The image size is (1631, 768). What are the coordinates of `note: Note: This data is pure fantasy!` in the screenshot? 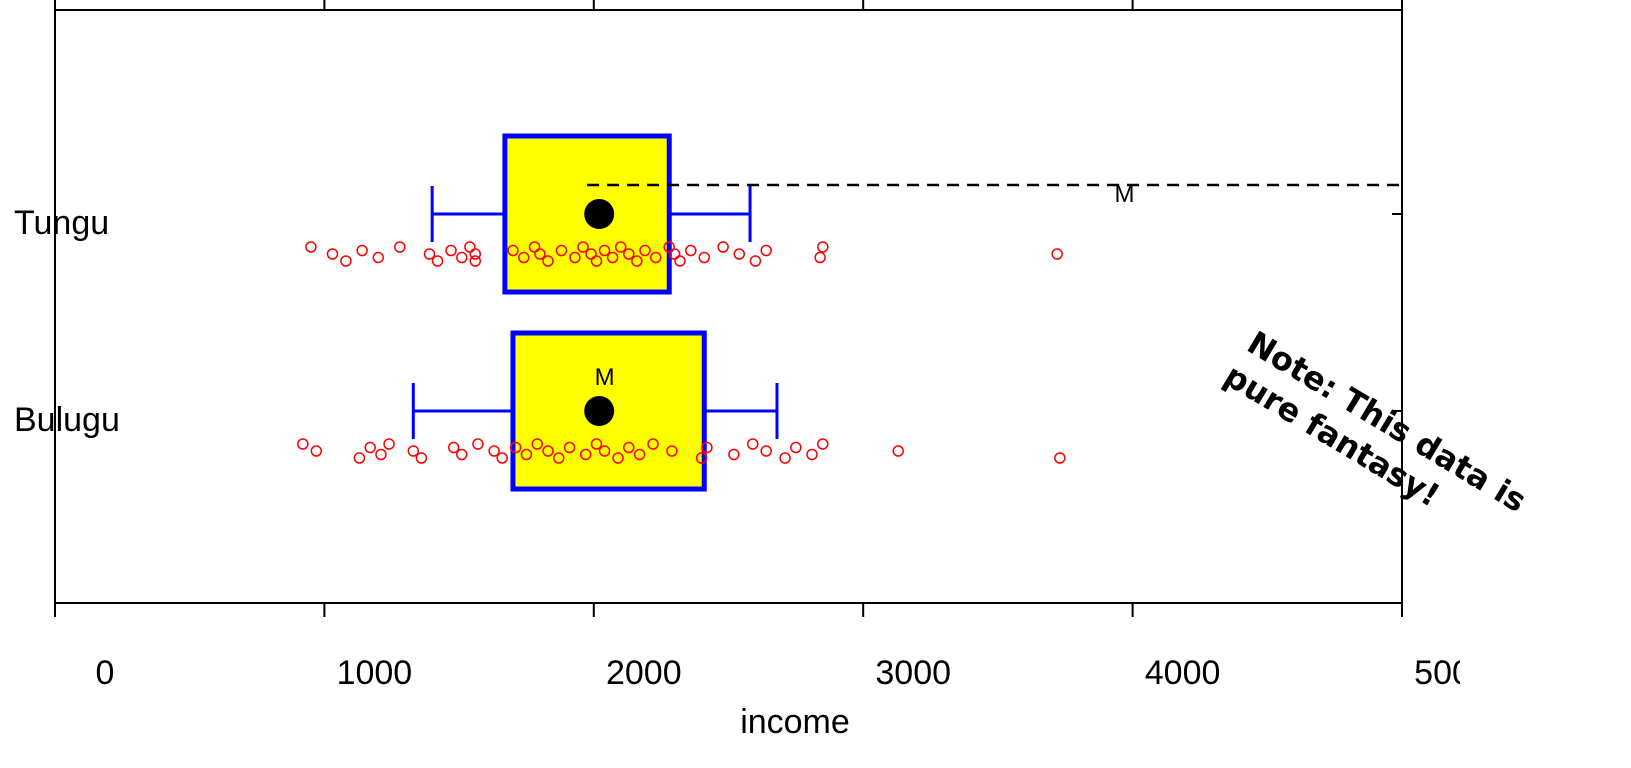 It's located at (1375, 422).